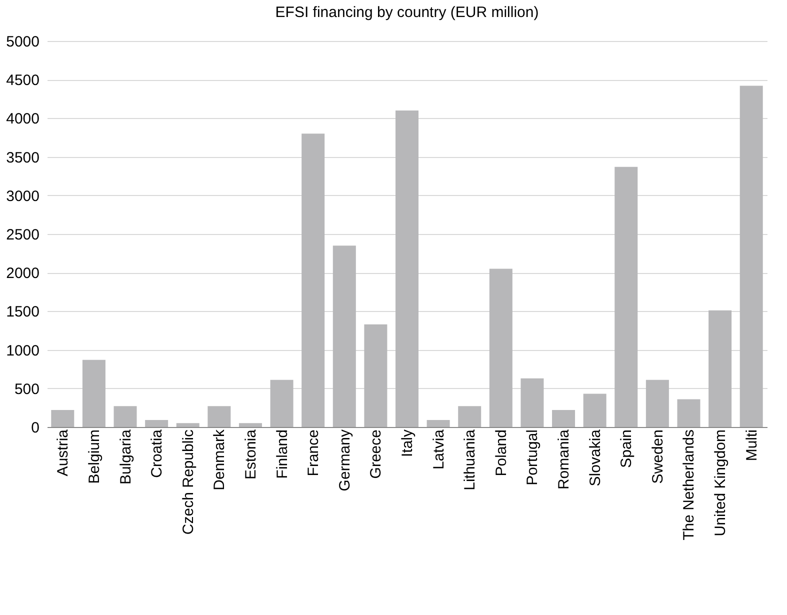  What do you see at coordinates (751, 446) in the screenshot?
I see `x-tick-label: Multi` at bounding box center [751, 446].